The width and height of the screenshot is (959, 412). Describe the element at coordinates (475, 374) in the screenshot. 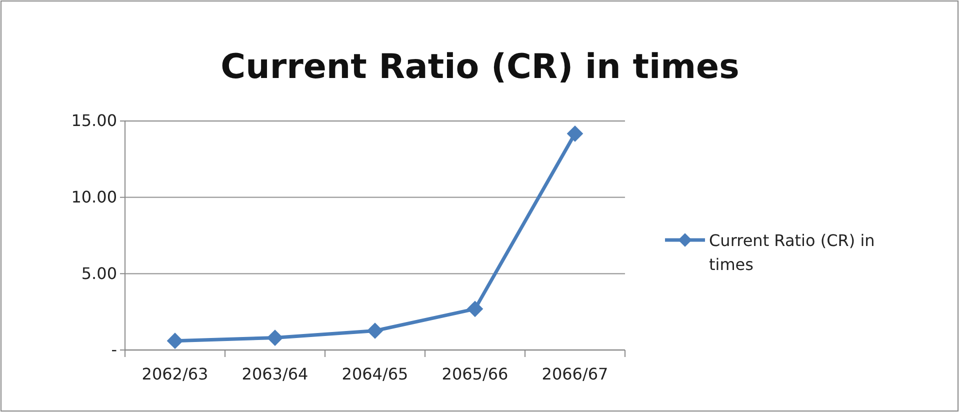

I see `x-tick-label: 2065/66` at that location.